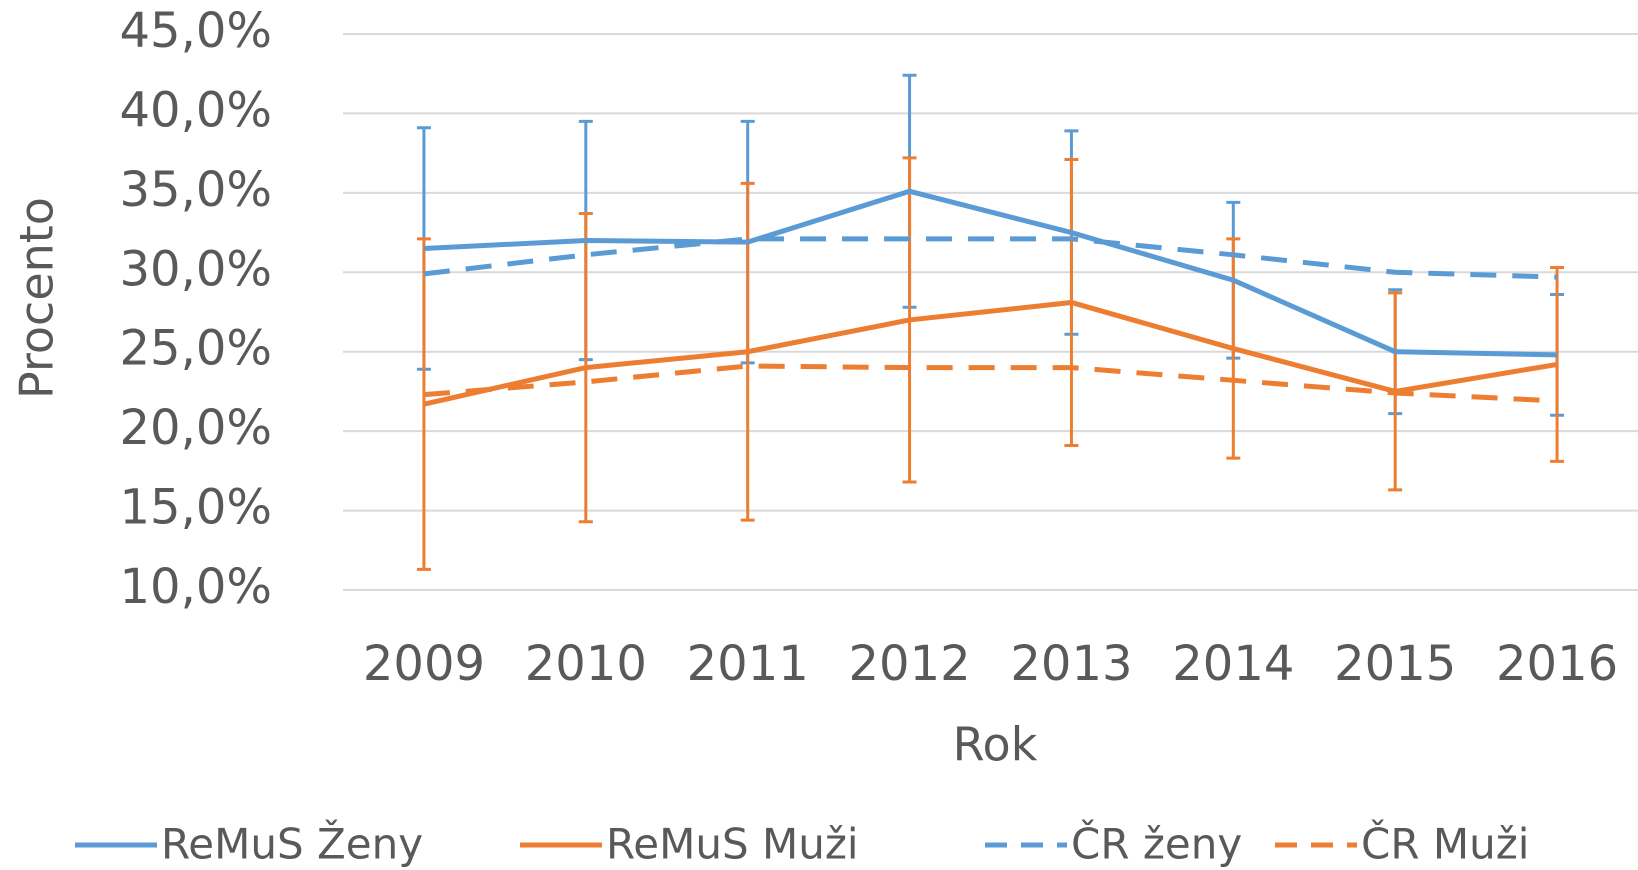 This screenshot has height=870, width=1638. What do you see at coordinates (196, 110) in the screenshot?
I see `y-tick-label: 40,0%` at bounding box center [196, 110].